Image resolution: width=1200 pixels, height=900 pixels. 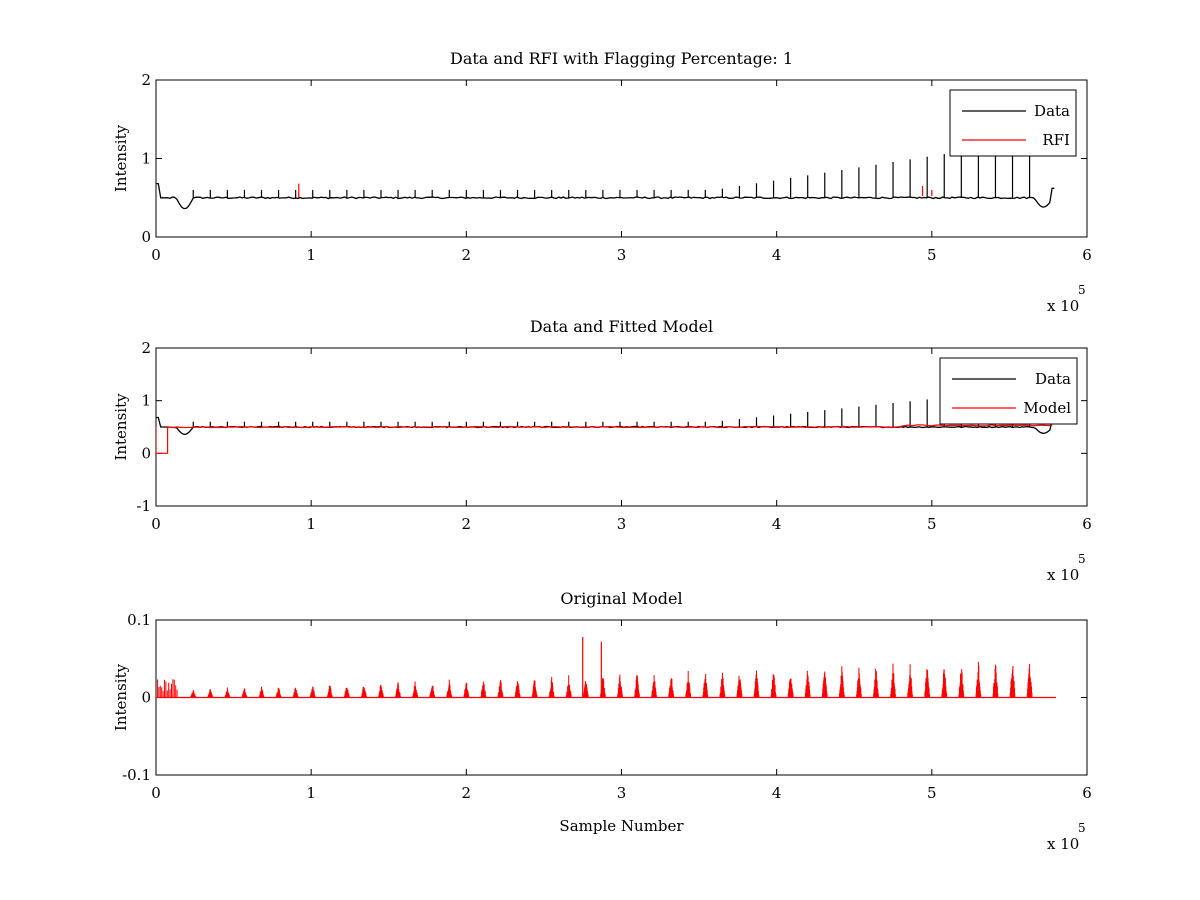 I want to click on legend-entry-label: RFI, so click(x=1056, y=140).